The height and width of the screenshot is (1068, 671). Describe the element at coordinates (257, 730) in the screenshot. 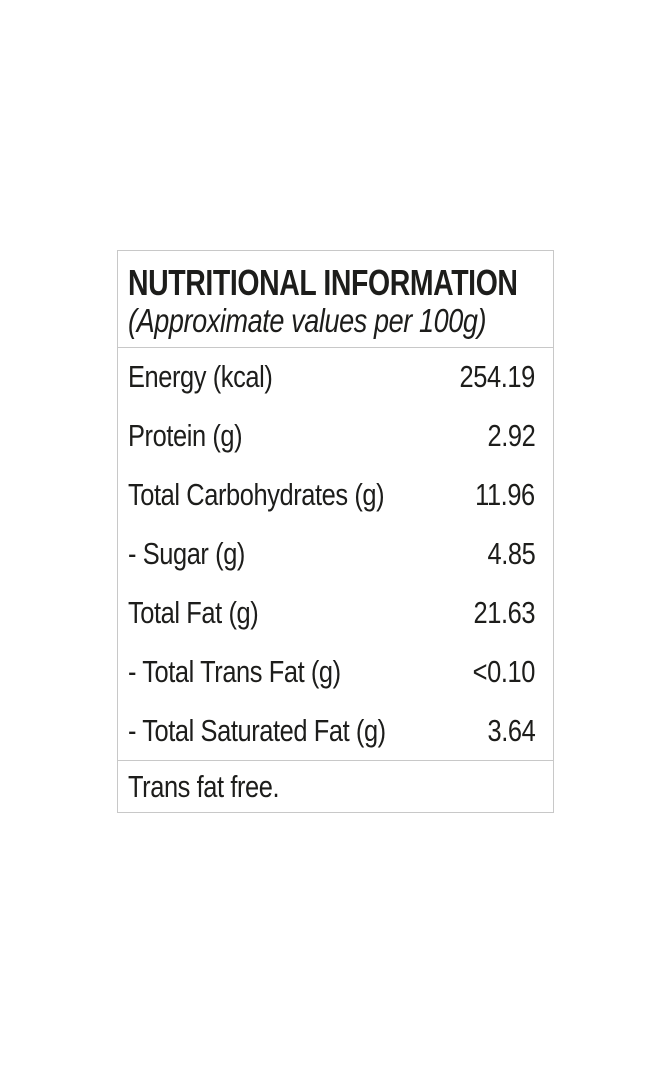

I see `nutrient-name: - Total Saturated Fat (g)` at that location.